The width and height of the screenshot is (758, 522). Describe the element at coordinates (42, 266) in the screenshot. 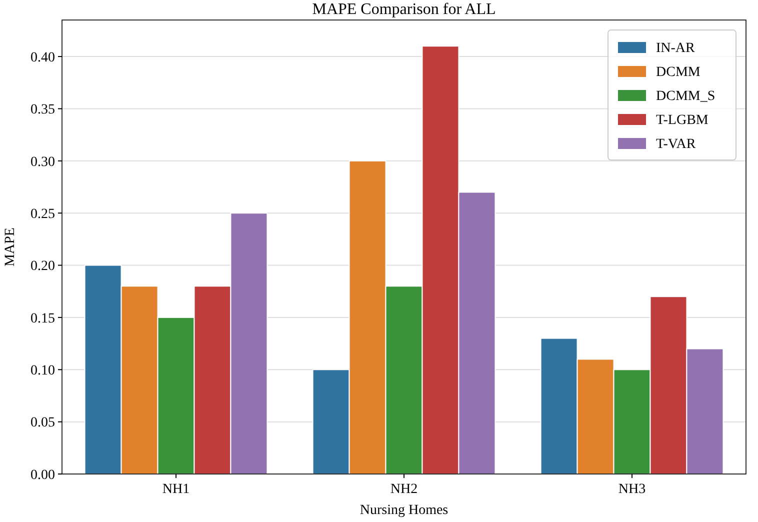

I see `y-tick-label: 0.20` at that location.